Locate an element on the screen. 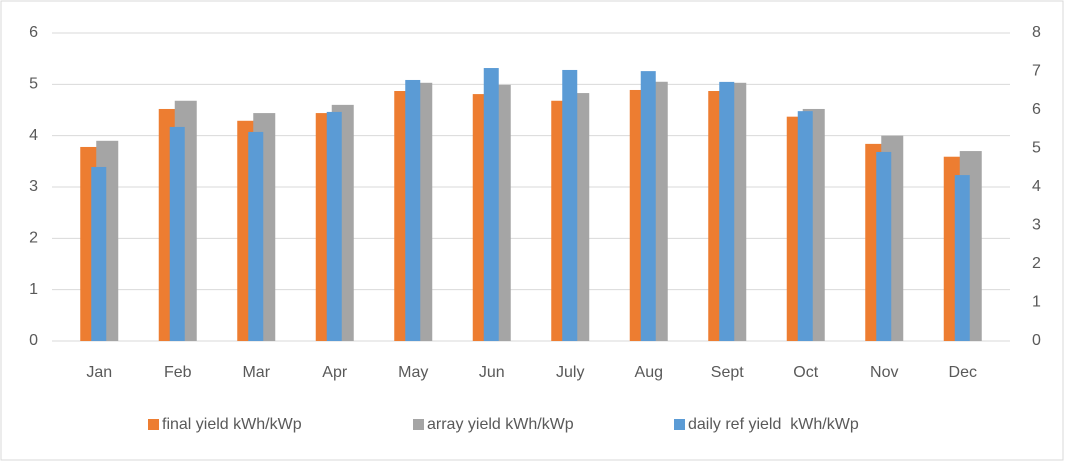 The width and height of the screenshot is (1065, 462). y2-tick-label: 3 is located at coordinates (1036, 225).